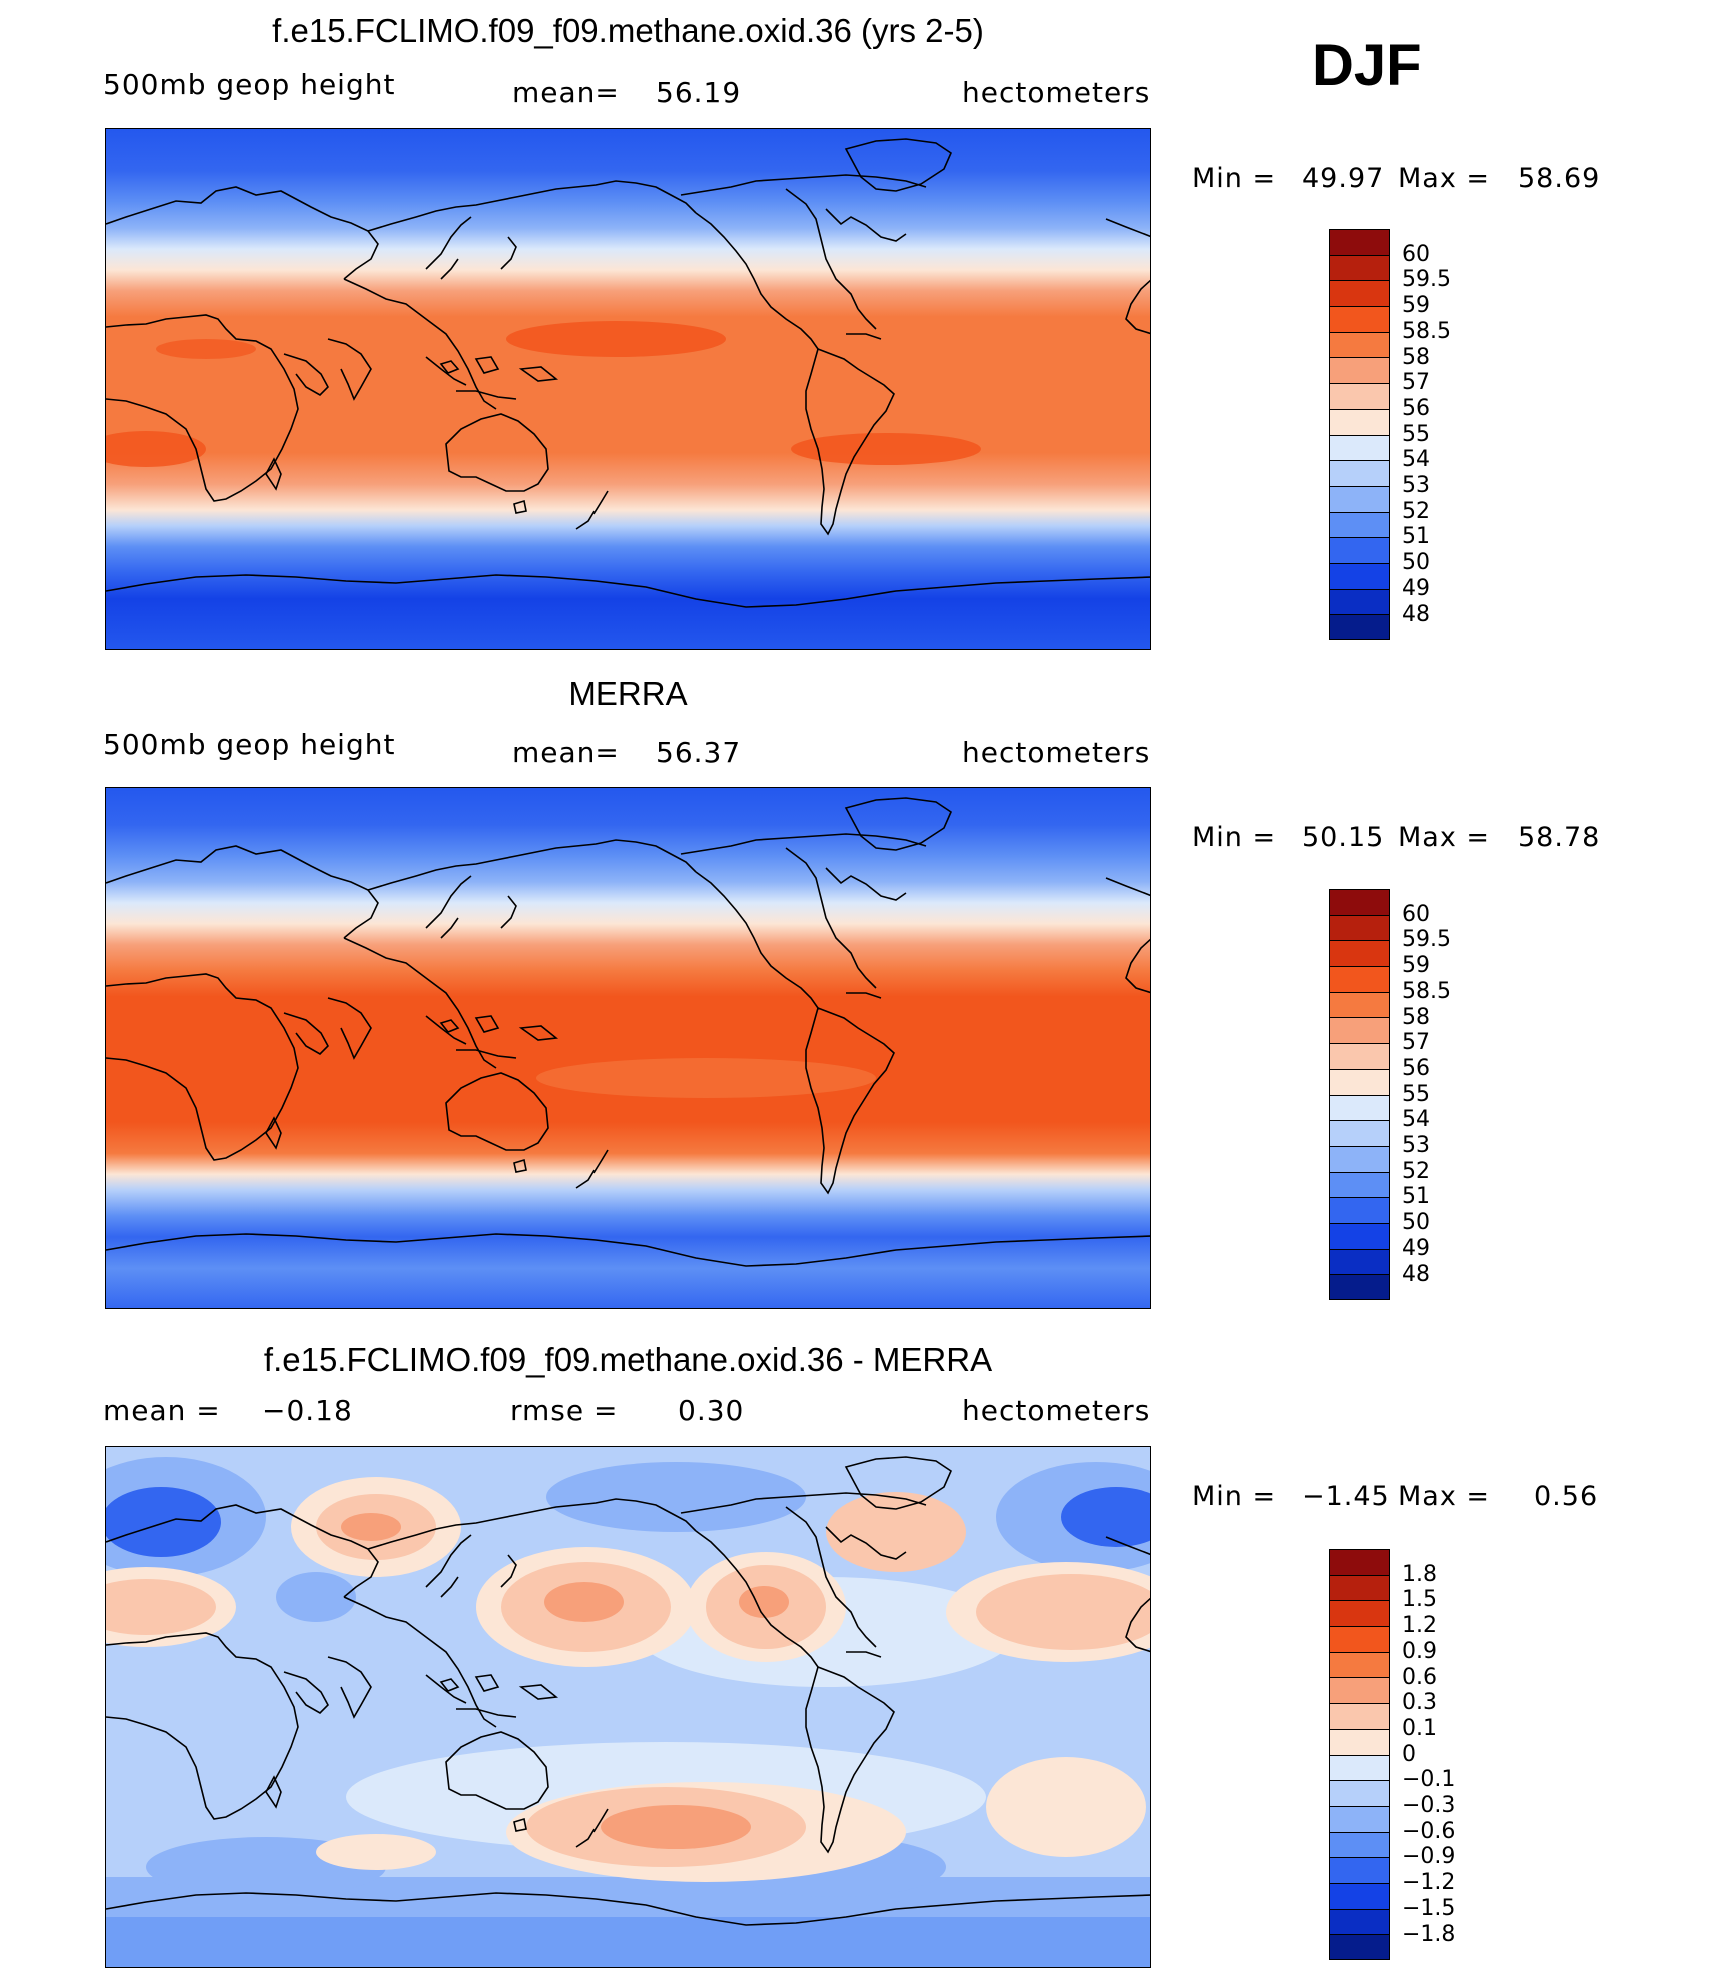 This screenshot has width=1710, height=1974. I want to click on colorbar-tick-label: −0.3, so click(1429, 1805).